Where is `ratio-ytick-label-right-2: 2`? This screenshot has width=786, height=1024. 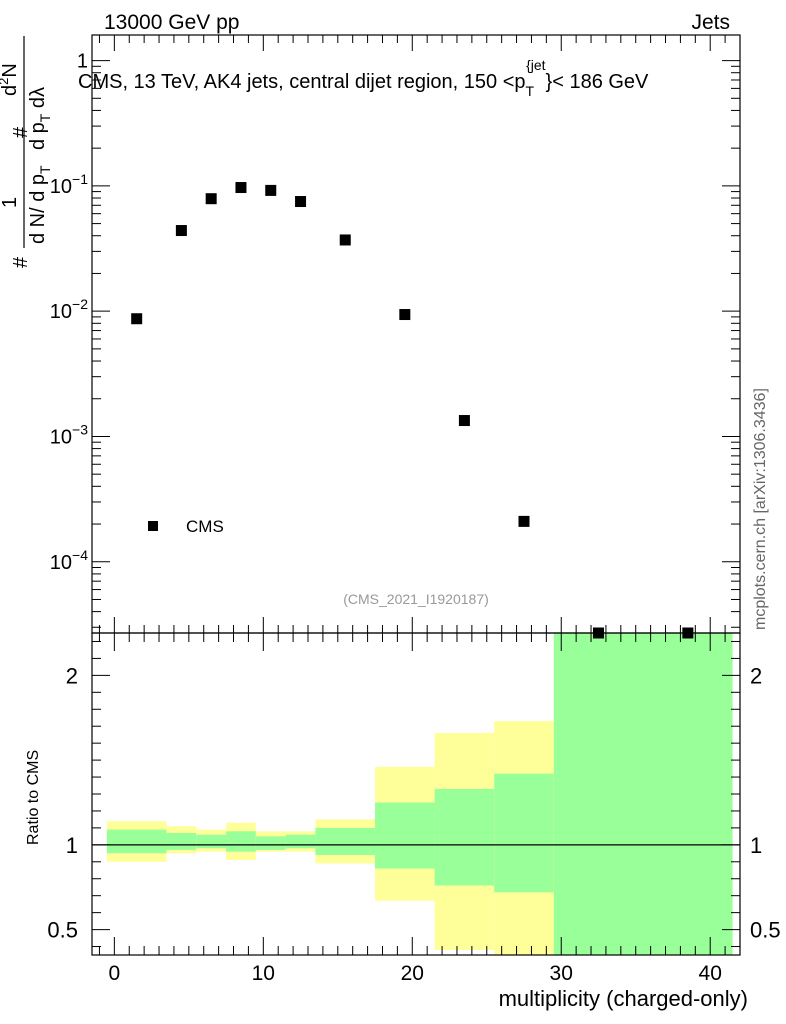
ratio-ytick-label-right-2: 2 is located at coordinates (756, 675).